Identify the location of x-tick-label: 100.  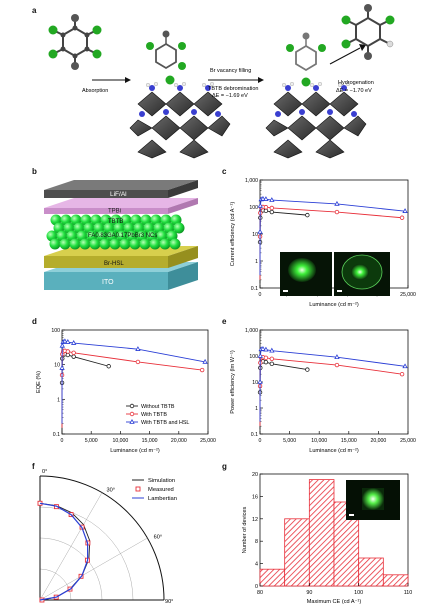
(358, 593).